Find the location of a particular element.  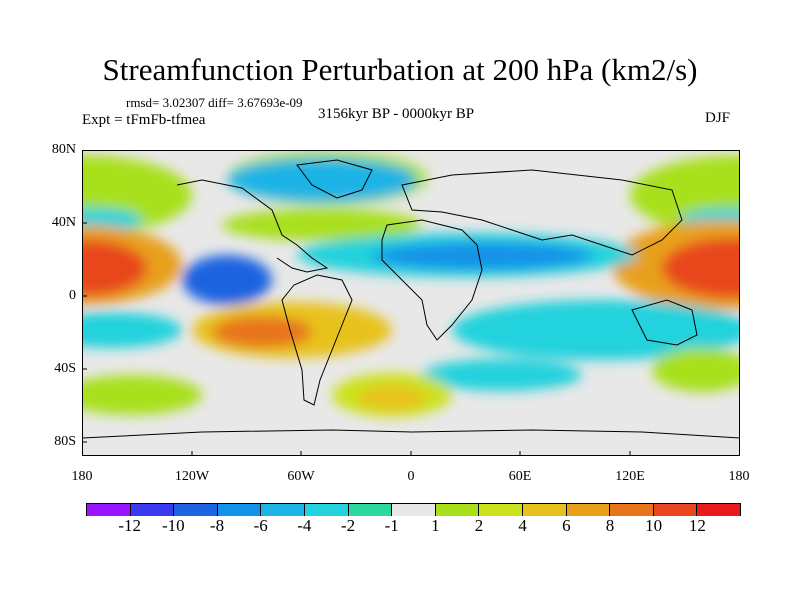

field-nz-green is located at coordinates (696, 370).